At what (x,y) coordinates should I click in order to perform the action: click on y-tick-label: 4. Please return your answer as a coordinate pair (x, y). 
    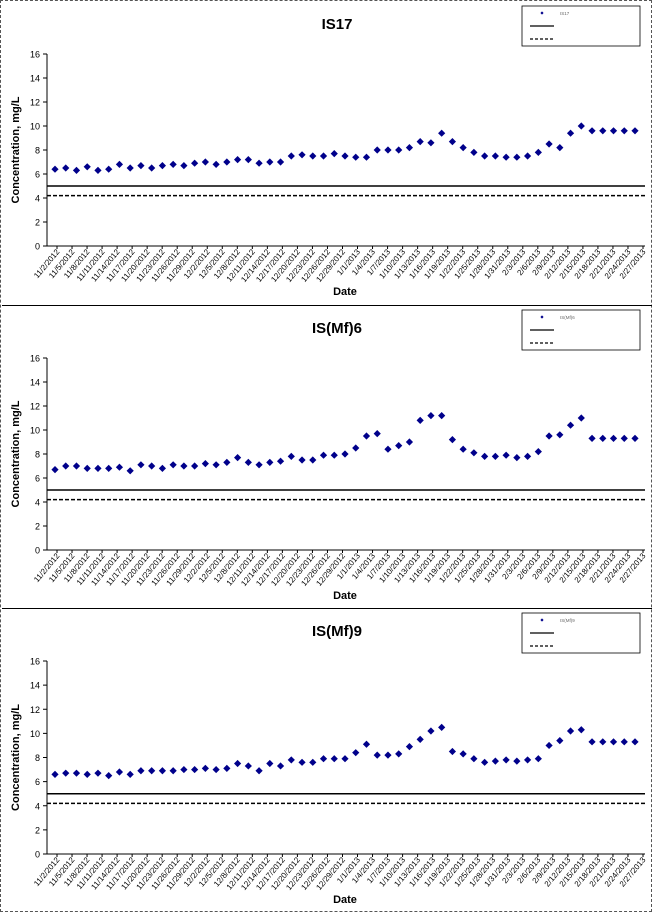
    Looking at the image, I should click on (37, 503).